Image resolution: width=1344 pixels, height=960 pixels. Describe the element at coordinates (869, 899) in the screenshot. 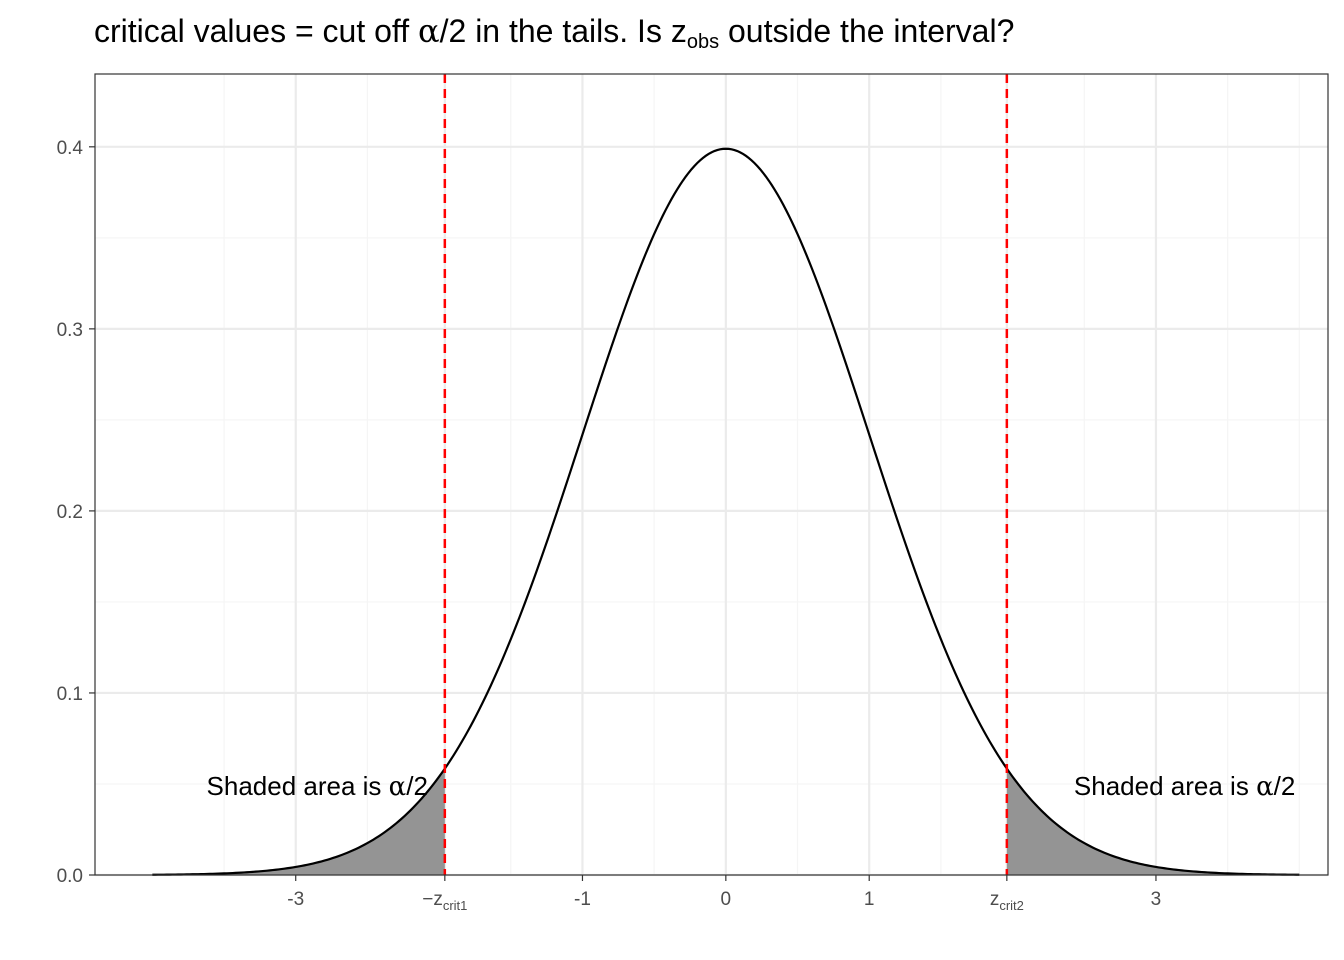

I see `x-tick-label-4: 1` at that location.